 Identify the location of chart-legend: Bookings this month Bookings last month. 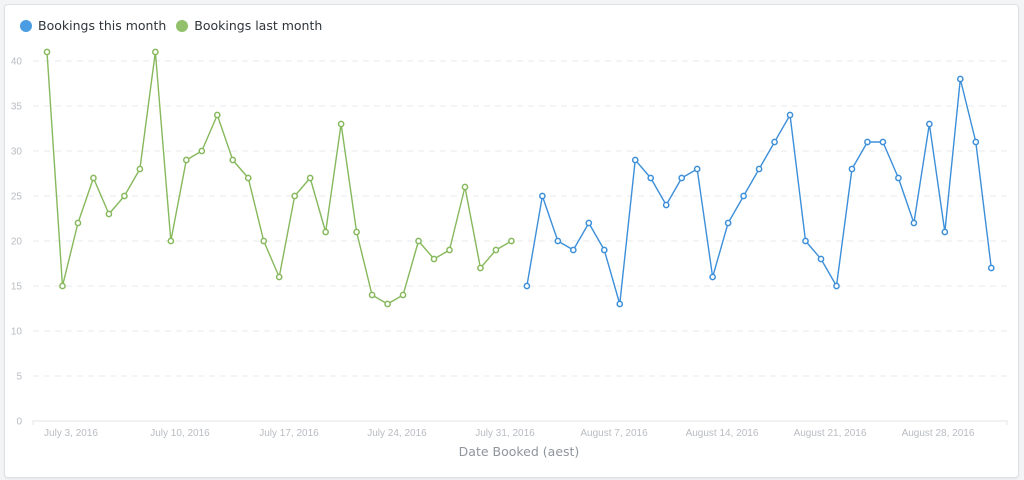
(176, 25).